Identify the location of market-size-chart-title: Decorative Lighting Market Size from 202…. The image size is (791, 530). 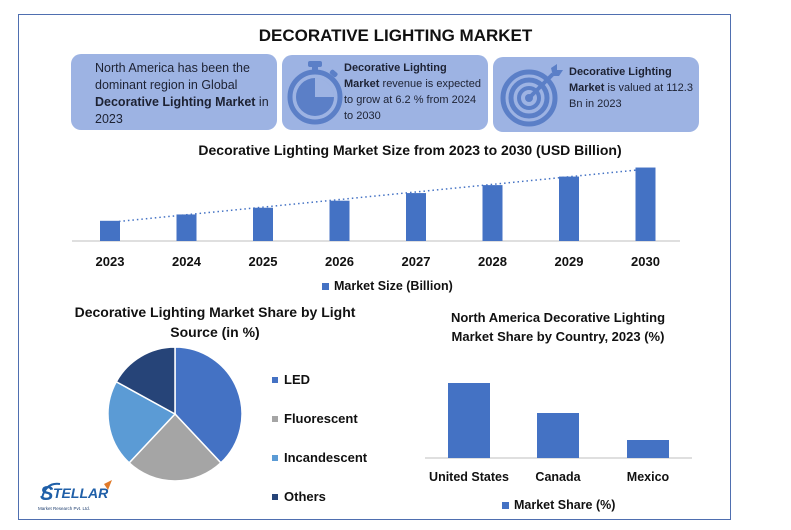
(410, 150).